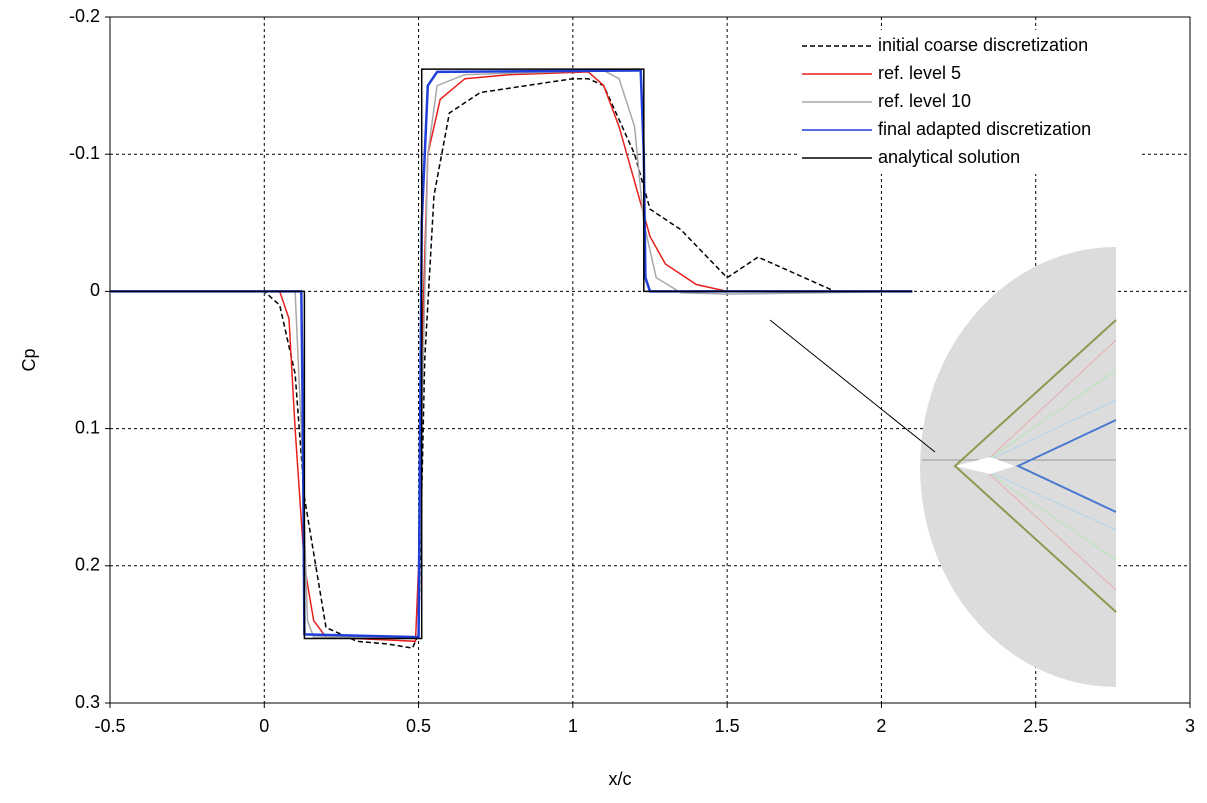 Image resolution: width=1207 pixels, height=803 pixels. What do you see at coordinates (87, 427) in the screenshot?
I see `y-tick-label: 0.1` at bounding box center [87, 427].